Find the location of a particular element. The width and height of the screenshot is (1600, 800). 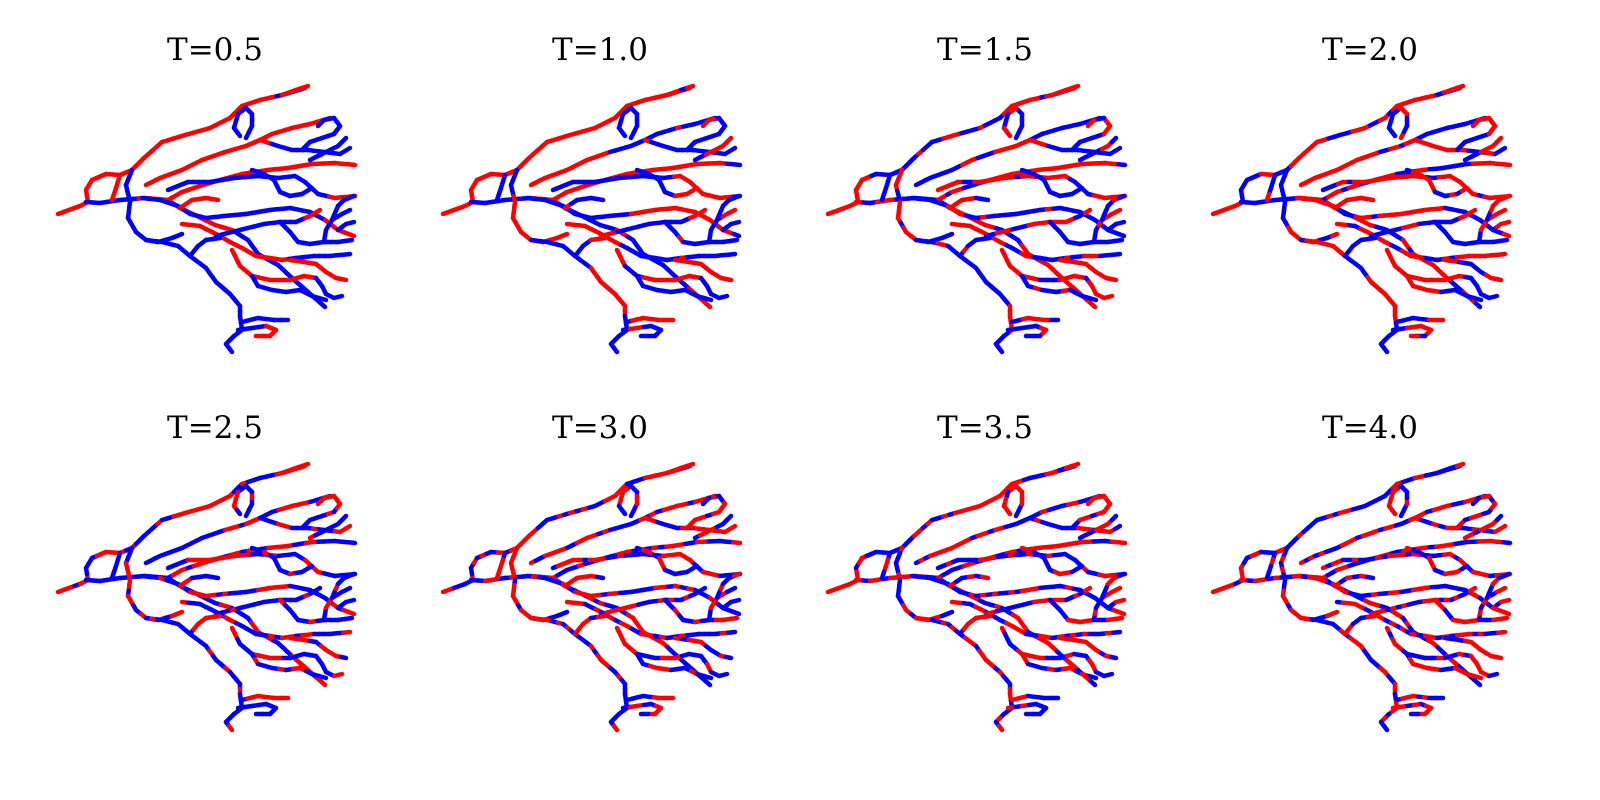

panel-title: T=2.0 is located at coordinates (1370, 50).